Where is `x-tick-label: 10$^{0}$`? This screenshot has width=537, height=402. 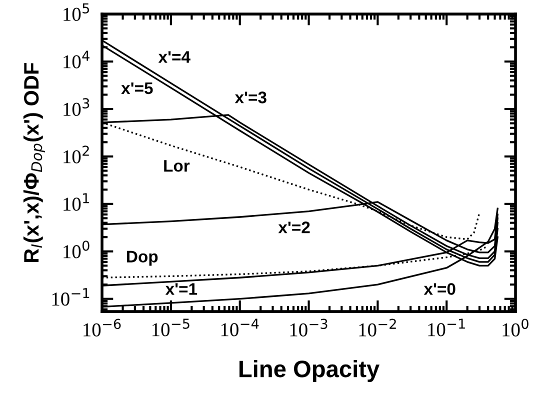 x-tick-label: 10$^{0}$ is located at coordinates (515, 327).